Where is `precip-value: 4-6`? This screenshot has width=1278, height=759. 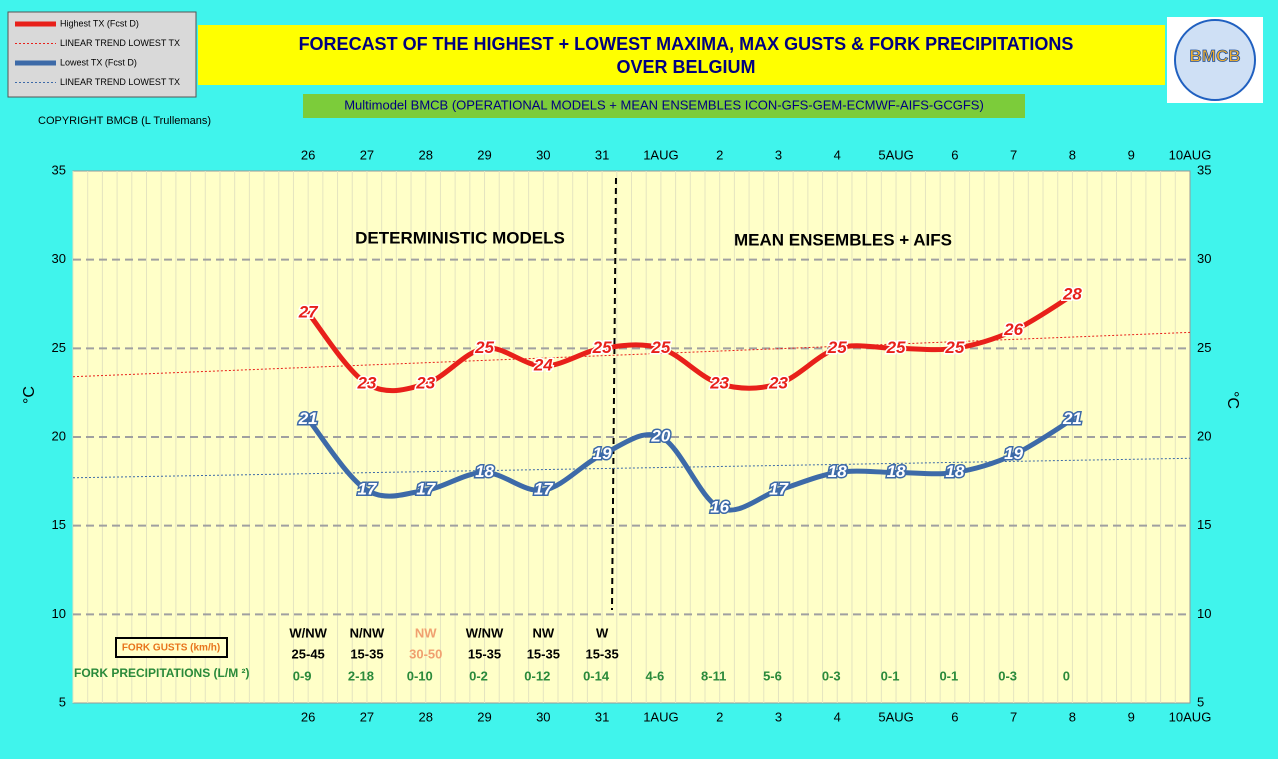
precip-value: 4-6 is located at coordinates (654, 675).